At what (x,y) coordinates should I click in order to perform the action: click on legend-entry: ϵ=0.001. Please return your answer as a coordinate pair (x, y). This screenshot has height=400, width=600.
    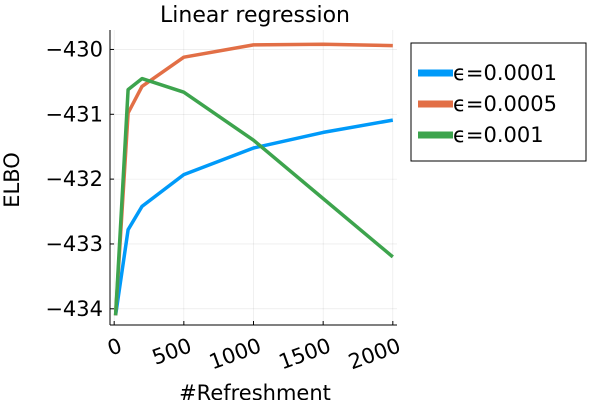
    Looking at the image, I should click on (498, 135).